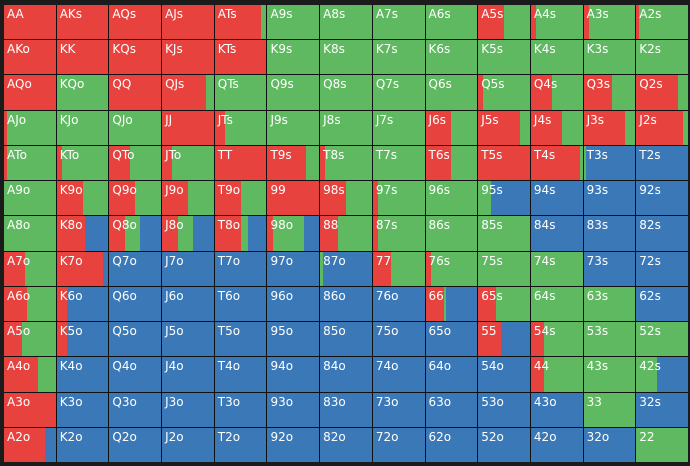 This screenshot has width=690, height=466. I want to click on hand-cell: A4s, so click(556, 22).